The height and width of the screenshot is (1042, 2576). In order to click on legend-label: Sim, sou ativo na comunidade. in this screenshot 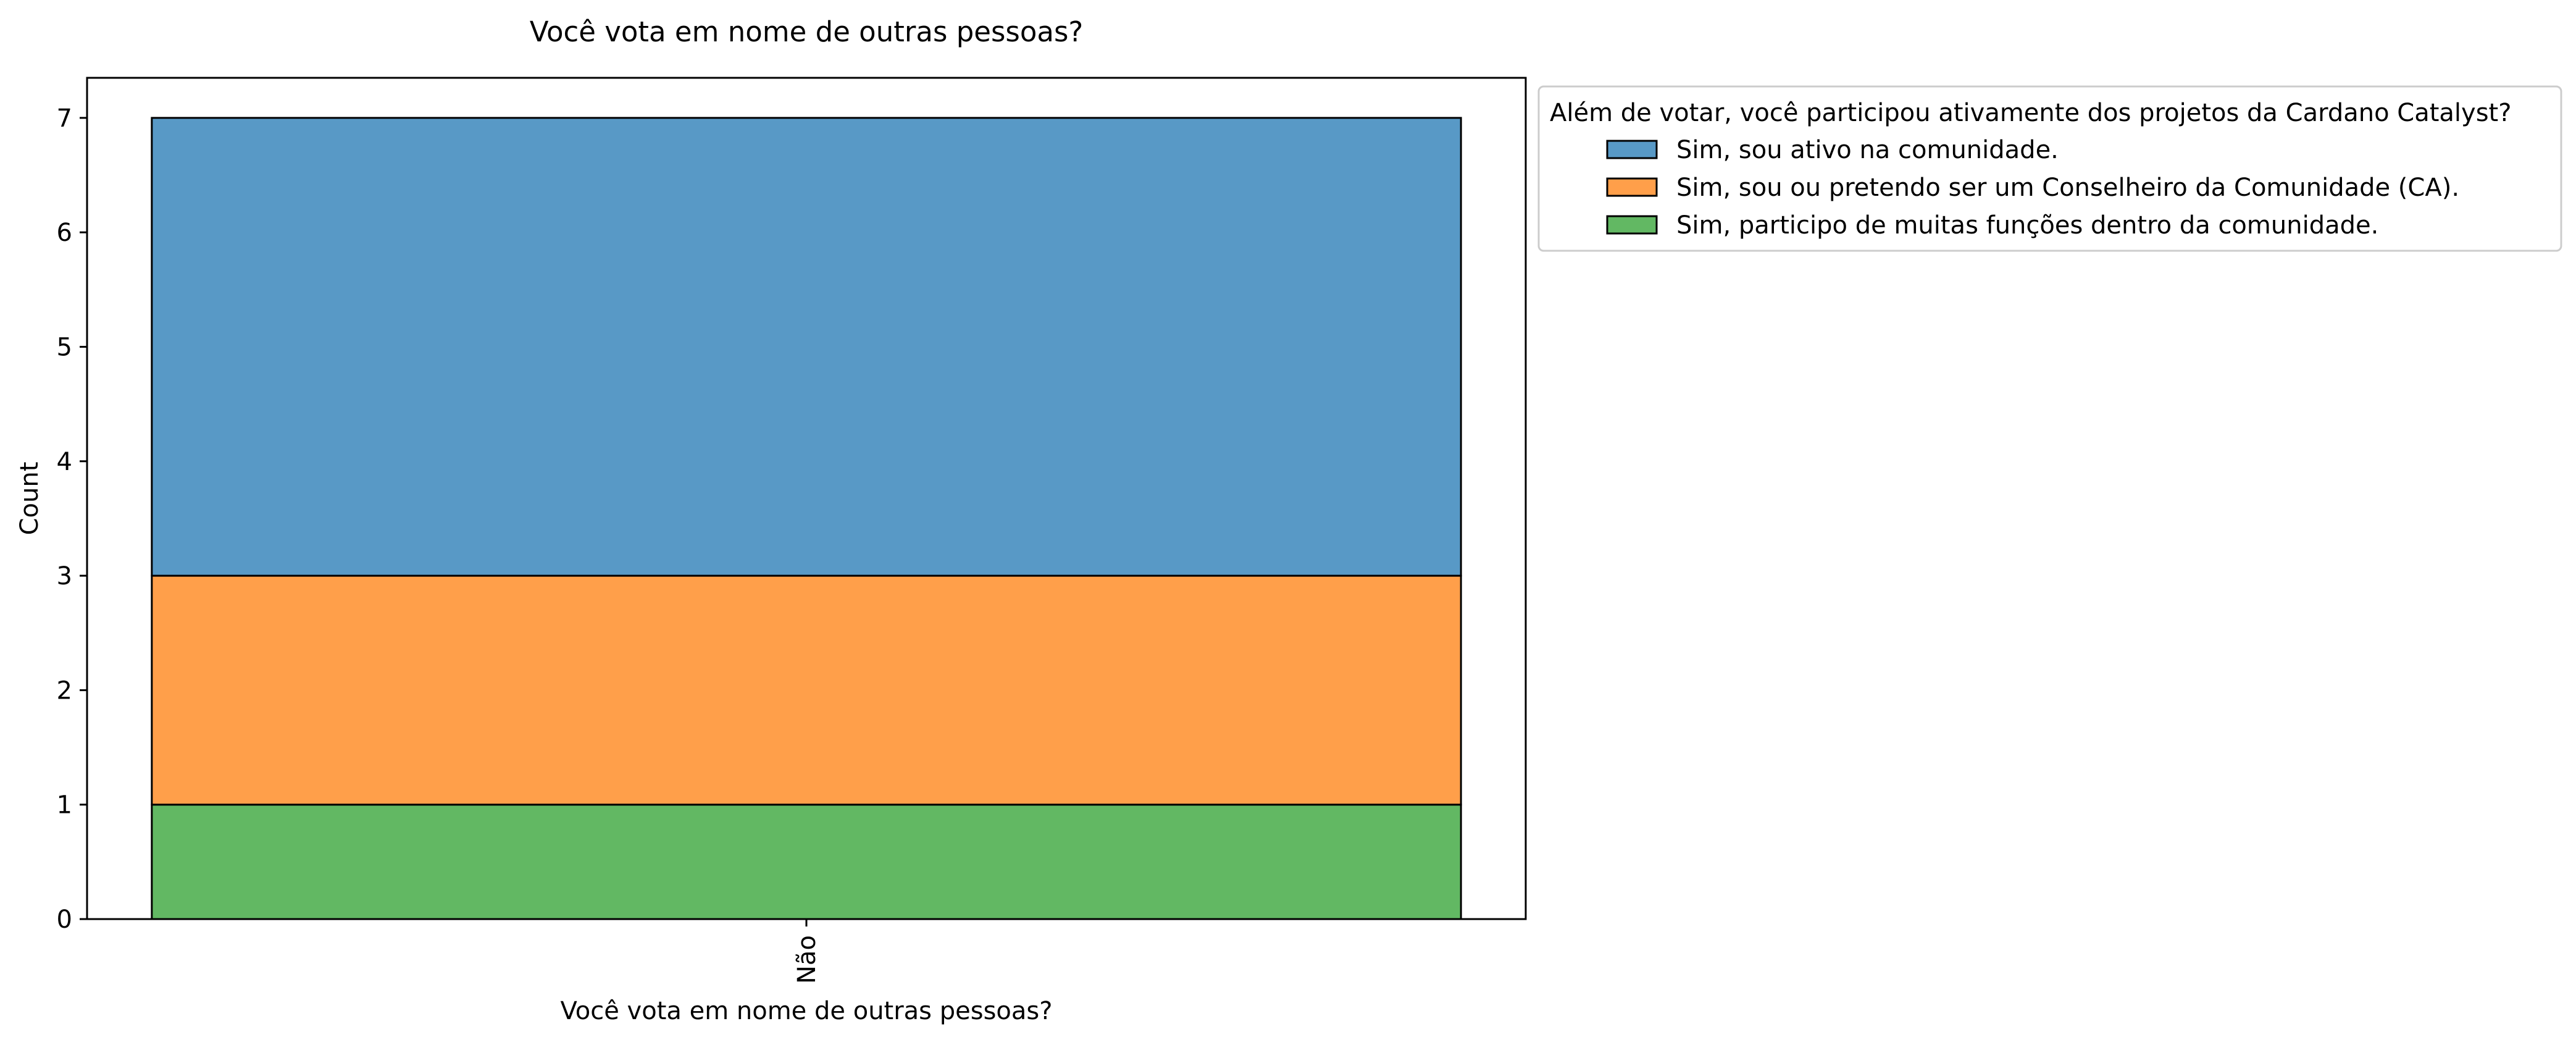, I will do `click(1867, 150)`.